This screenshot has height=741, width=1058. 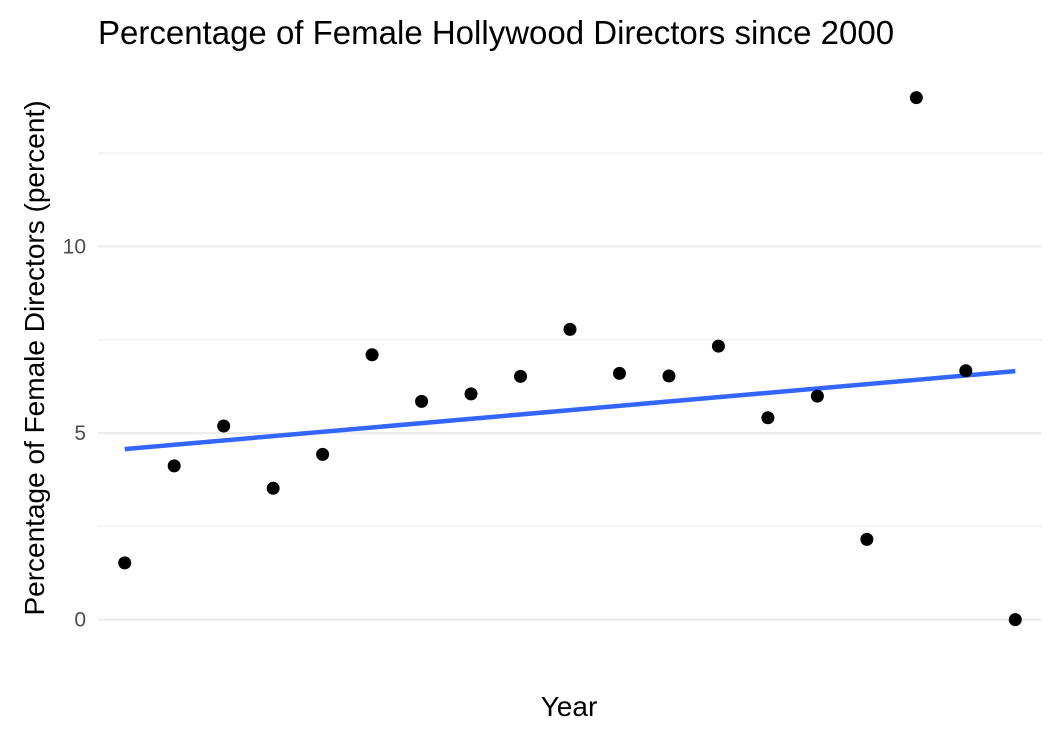 I want to click on trend-line, so click(x=570, y=410).